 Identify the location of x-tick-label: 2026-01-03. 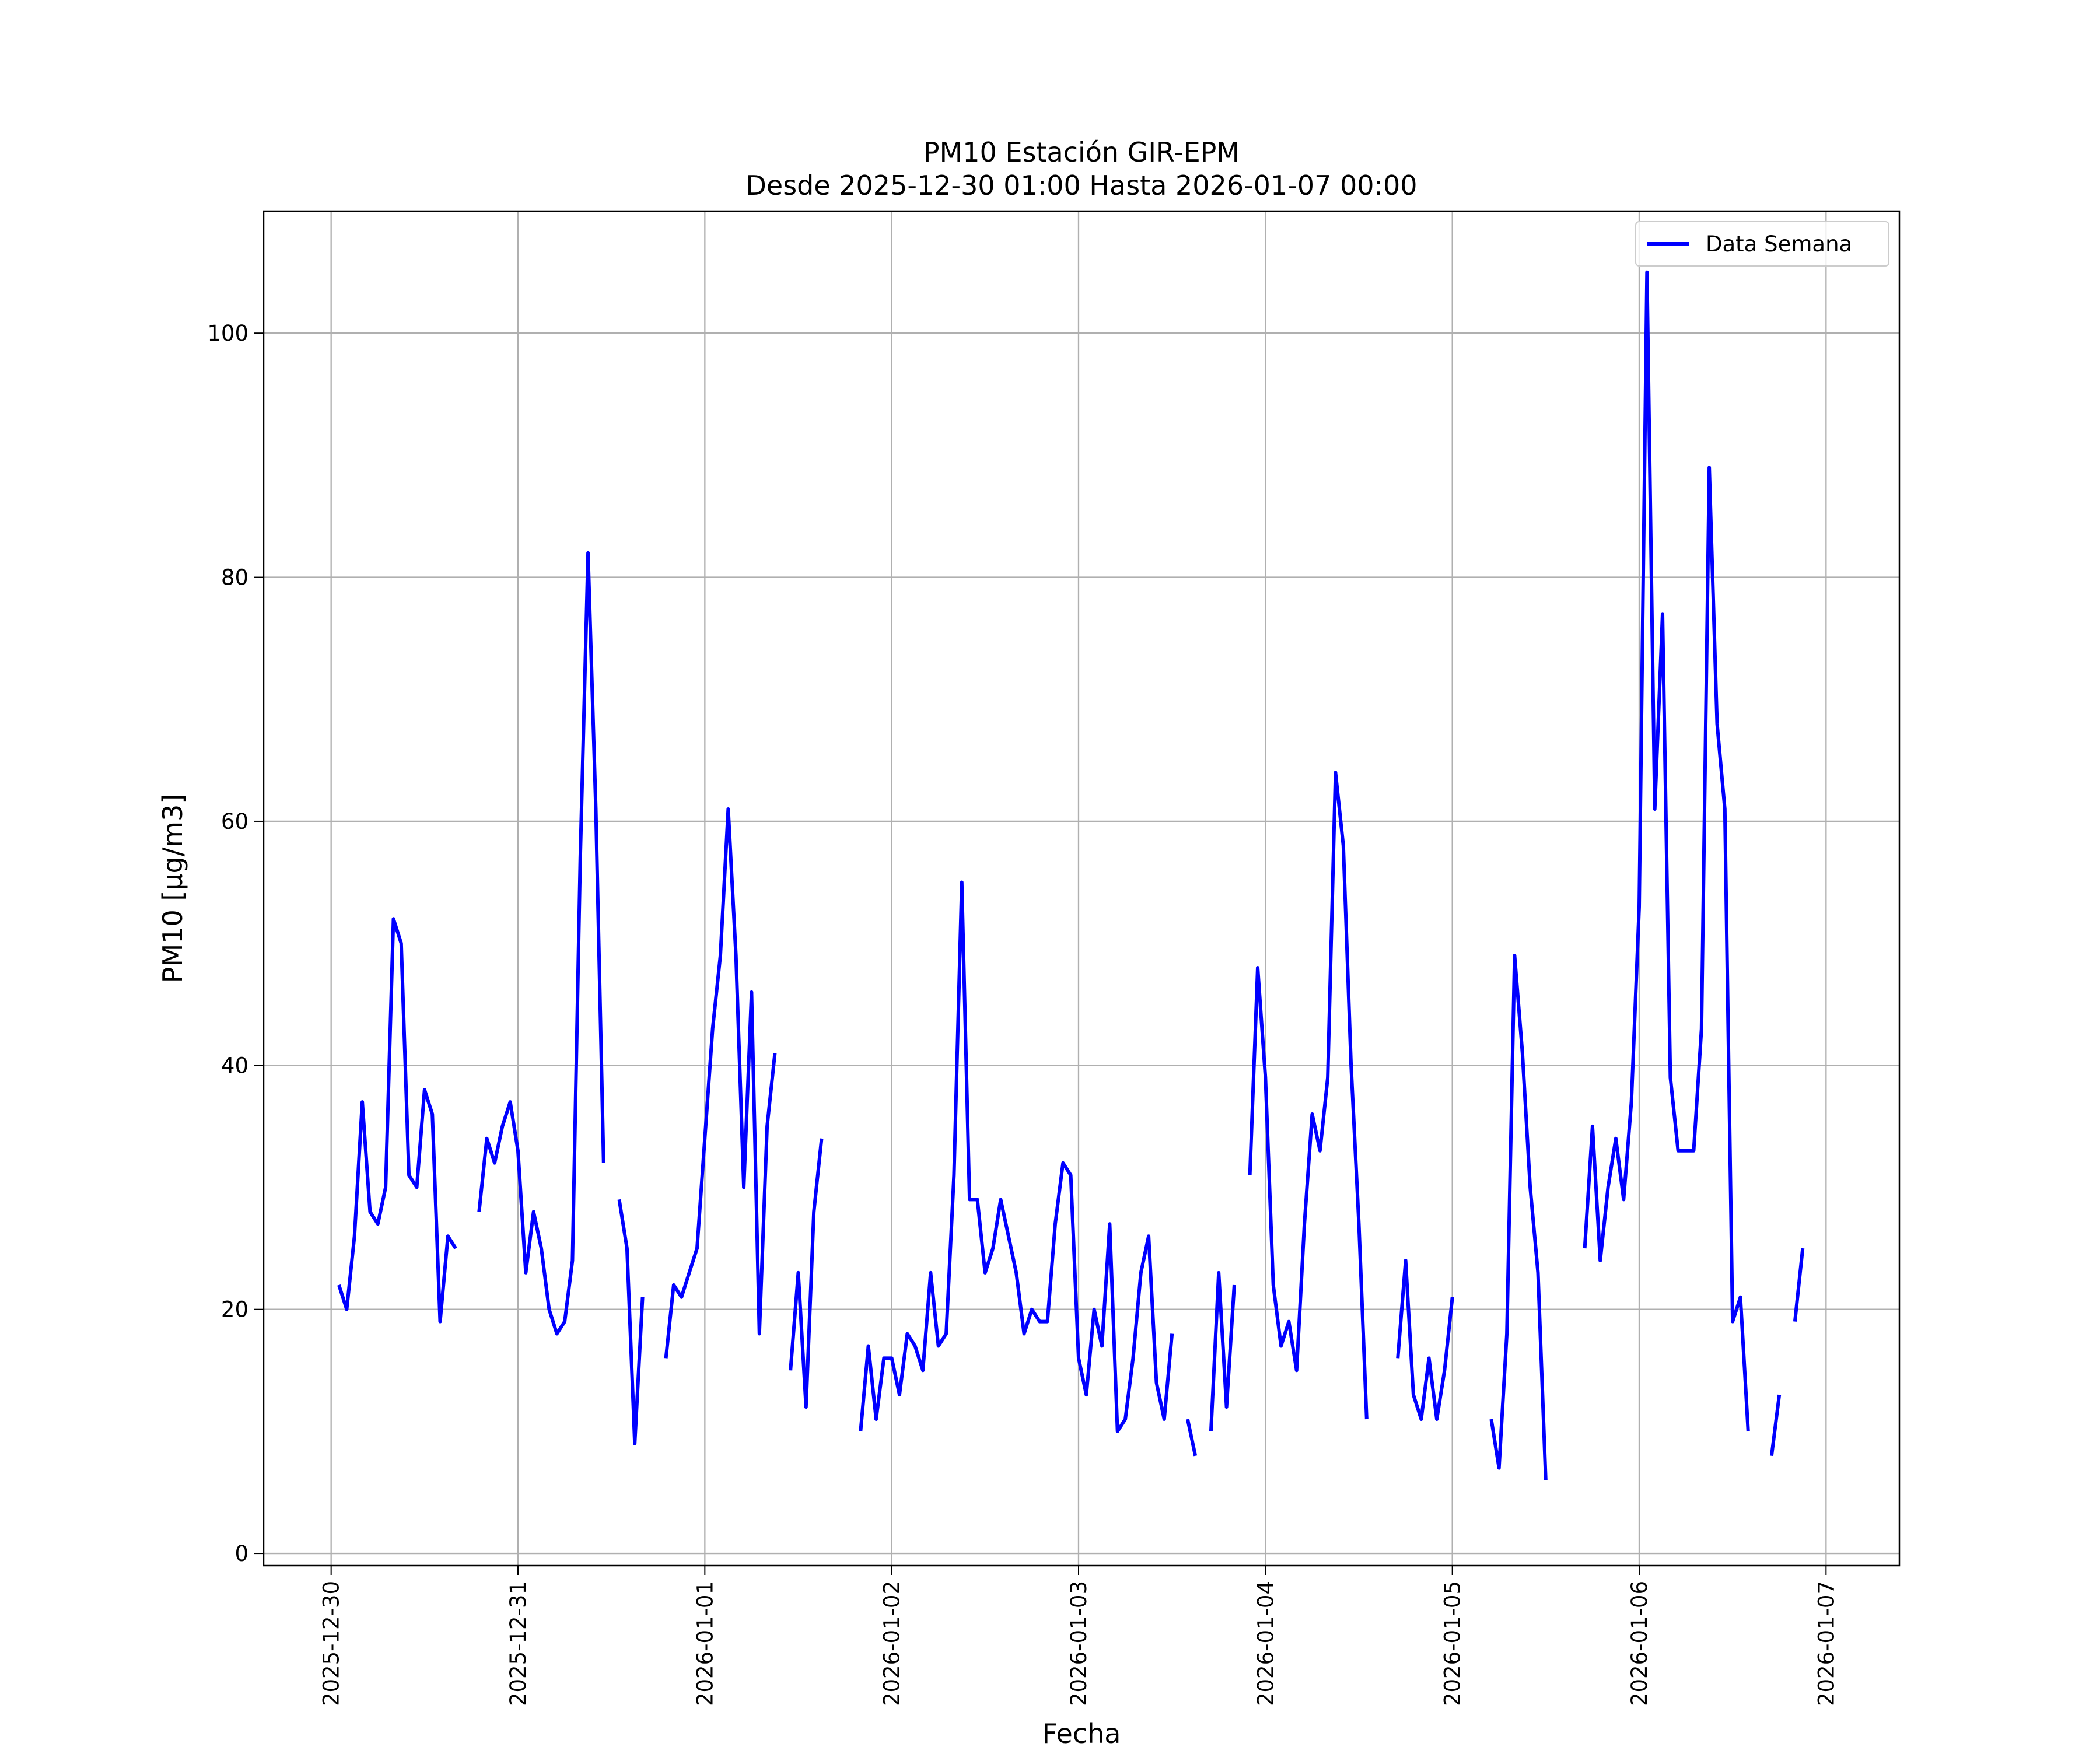
(1078, 1643).